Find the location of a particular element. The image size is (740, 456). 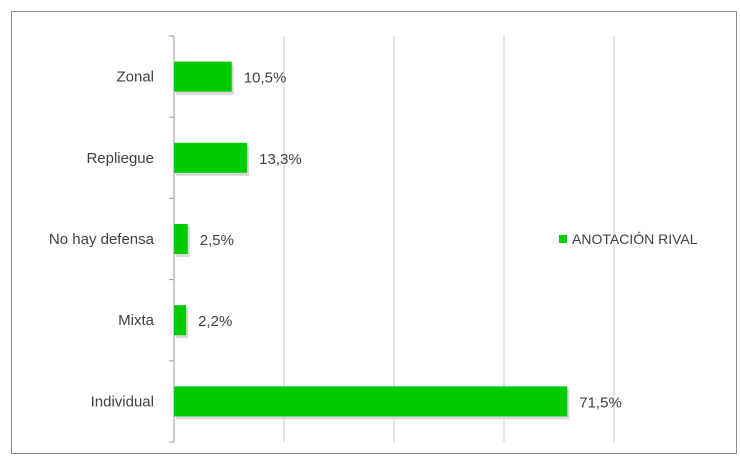

legend-series-name: ANOTACIÓN RIVAL is located at coordinates (635, 239).